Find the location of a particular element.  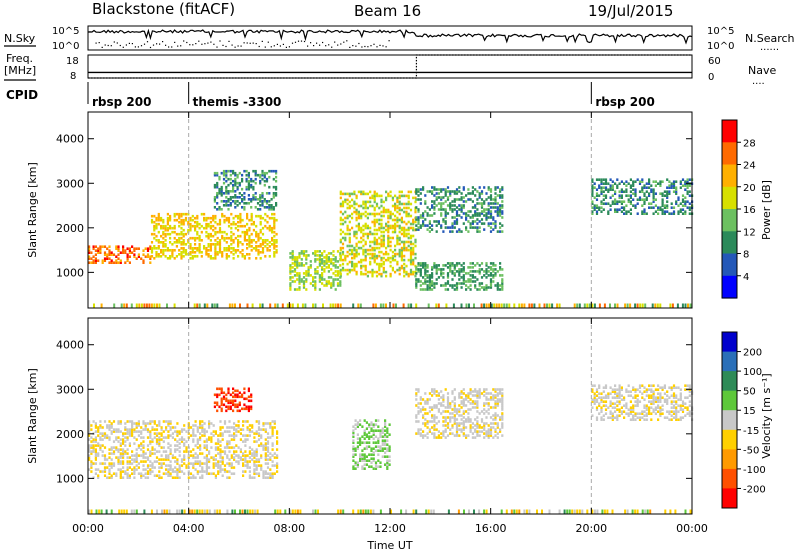

colorbar-segment is located at coordinates (729, 287).